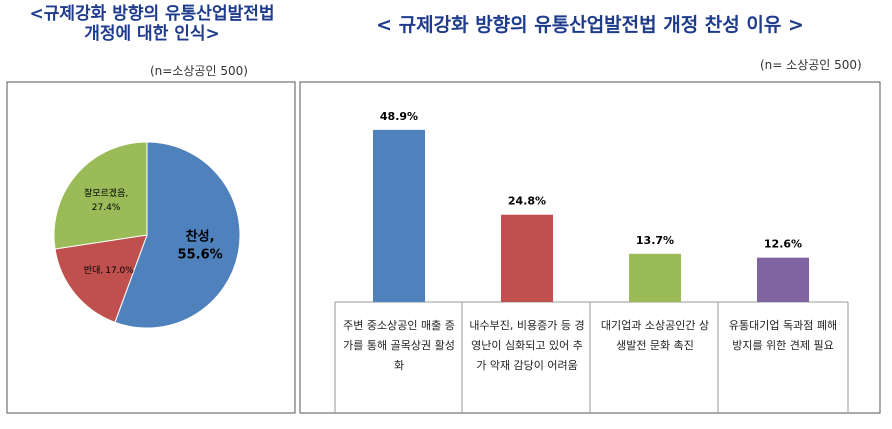  What do you see at coordinates (399, 116) in the screenshot?
I see `value-label: 48.9%` at bounding box center [399, 116].